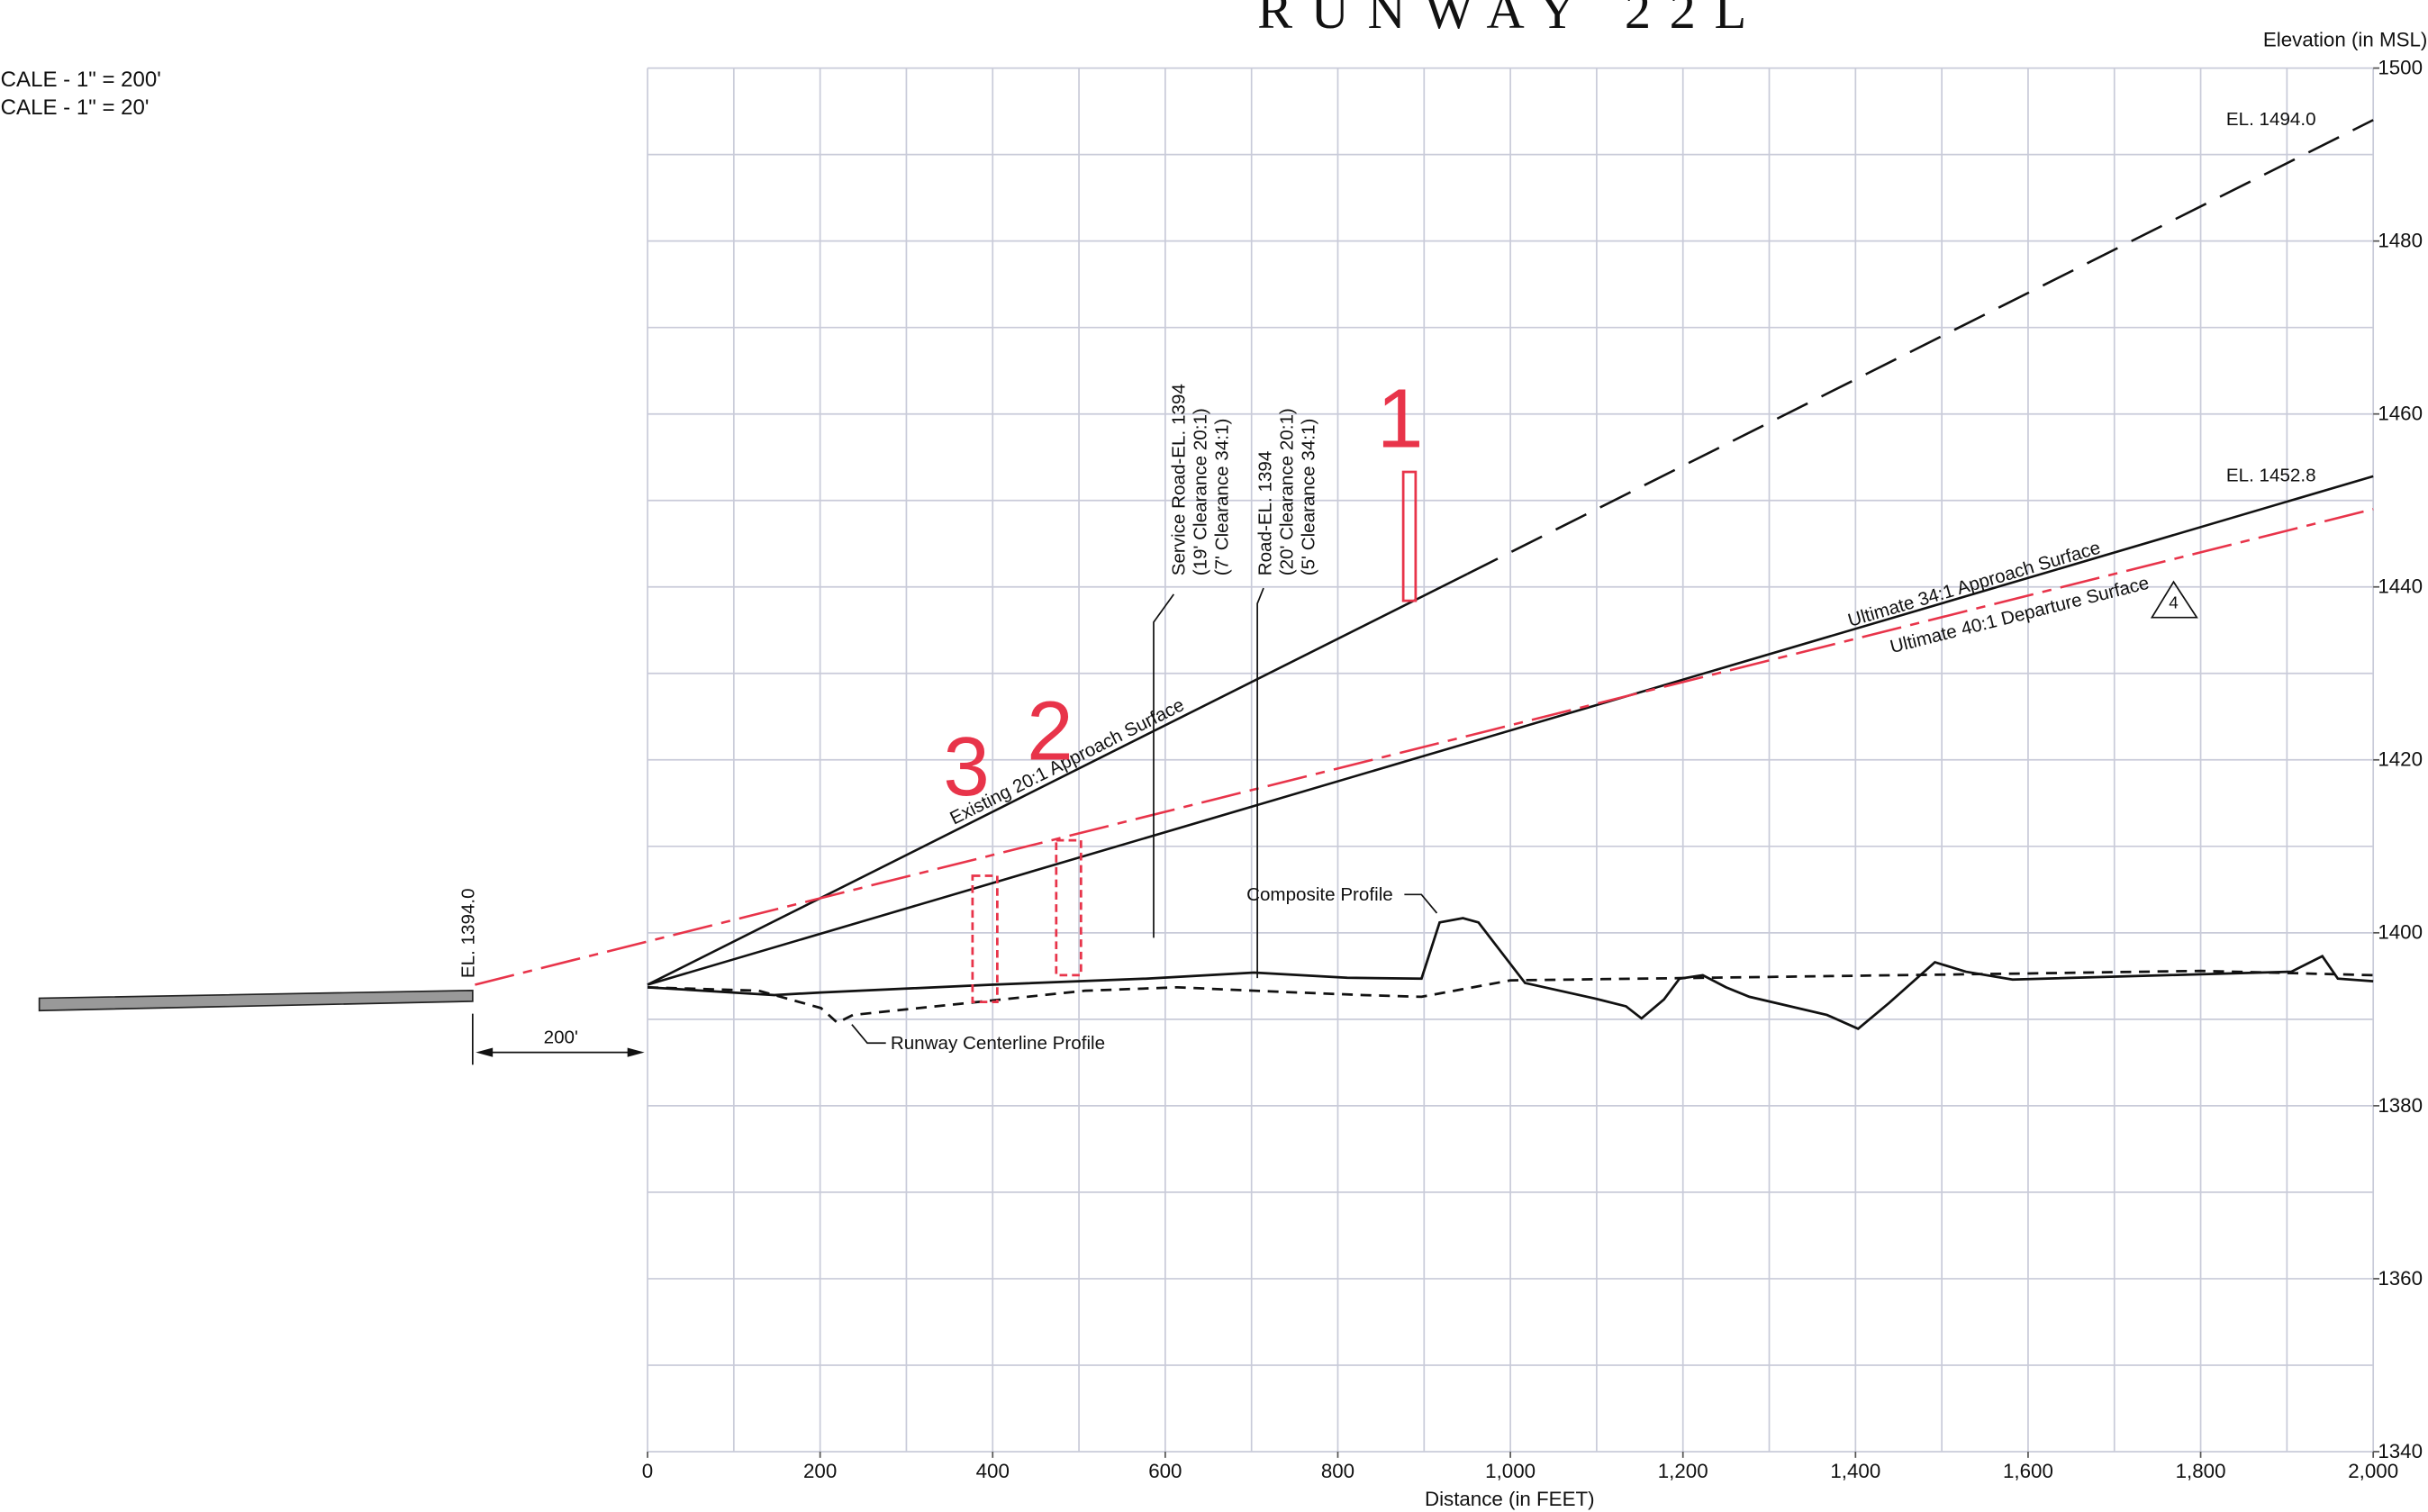  What do you see at coordinates (468, 933) in the screenshot?
I see `elevation-label: EL. 1394.0` at bounding box center [468, 933].